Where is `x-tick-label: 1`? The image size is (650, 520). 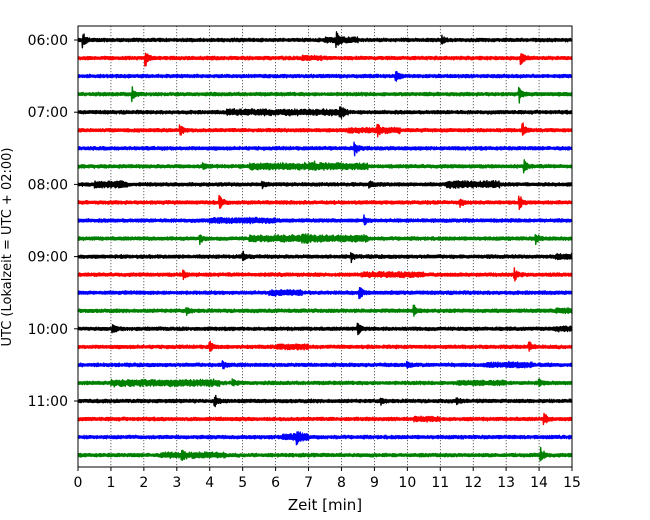 x-tick-label: 1 is located at coordinates (110, 483).